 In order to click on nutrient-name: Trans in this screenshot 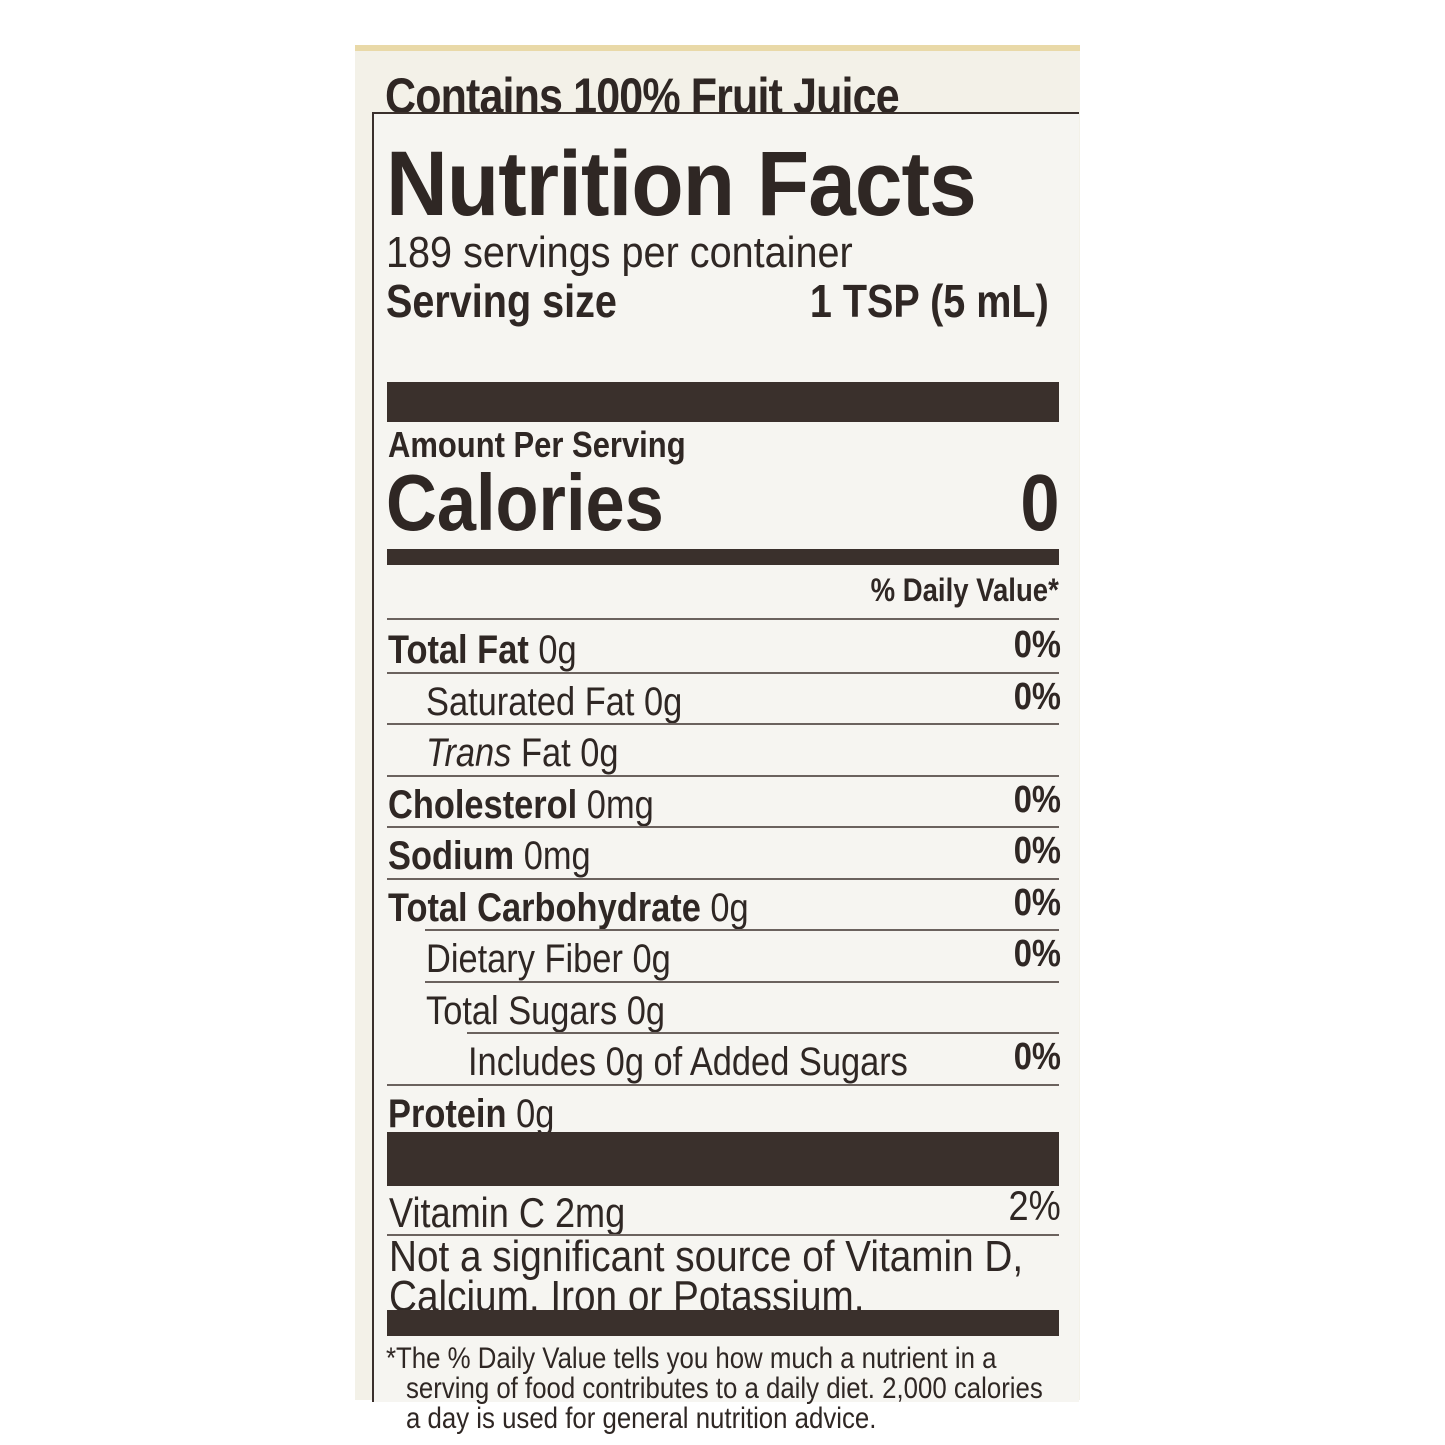, I will do `click(469, 753)`.